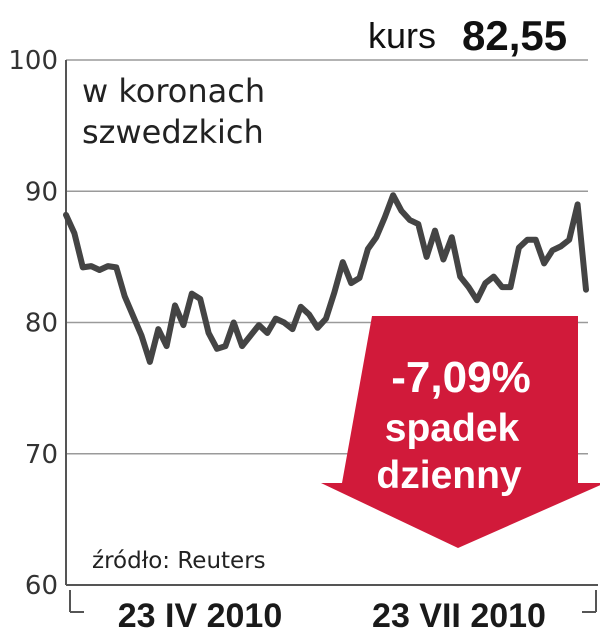 This screenshot has width=600, height=640. Describe the element at coordinates (41, 455) in the screenshot. I see `y-tick-label: 70` at that location.